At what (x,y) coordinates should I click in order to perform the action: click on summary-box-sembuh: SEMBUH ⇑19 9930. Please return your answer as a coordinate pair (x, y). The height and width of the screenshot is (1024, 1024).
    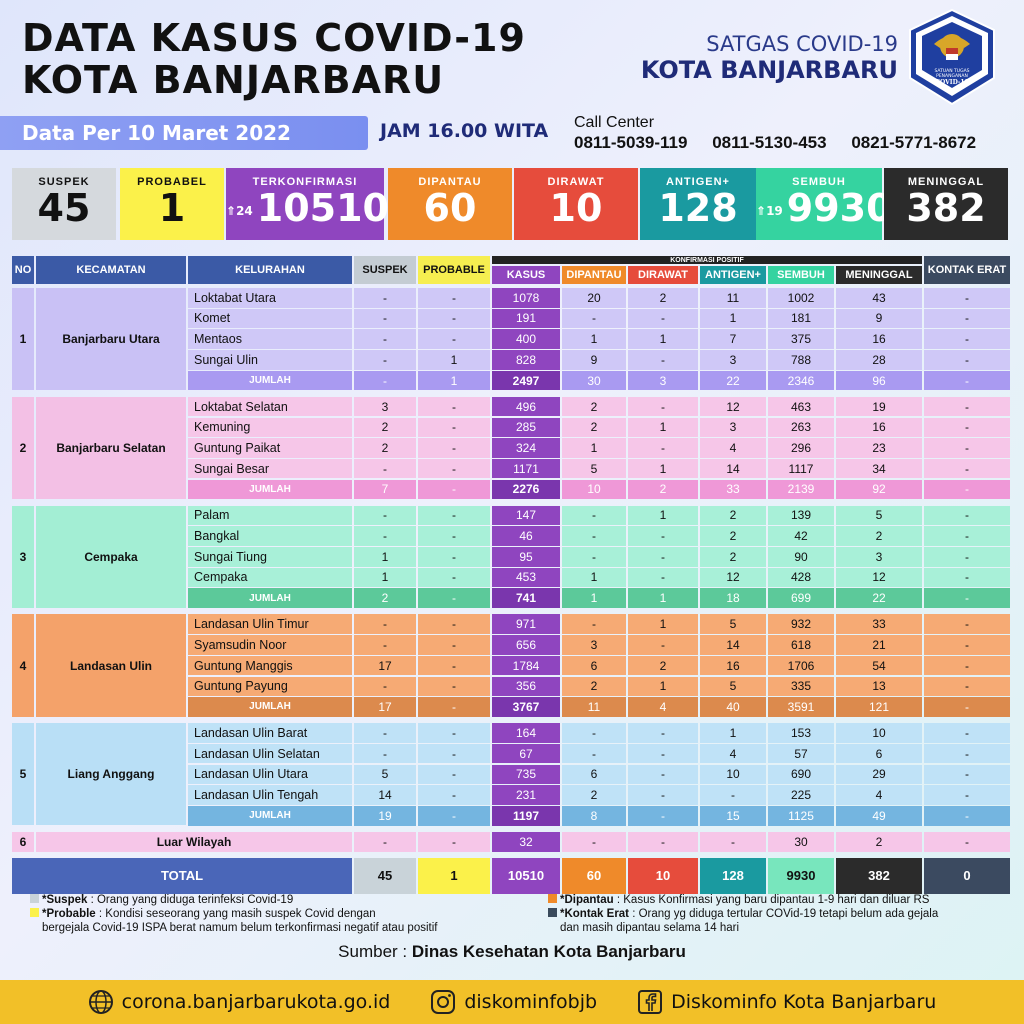
    Looking at the image, I should click on (824, 204).